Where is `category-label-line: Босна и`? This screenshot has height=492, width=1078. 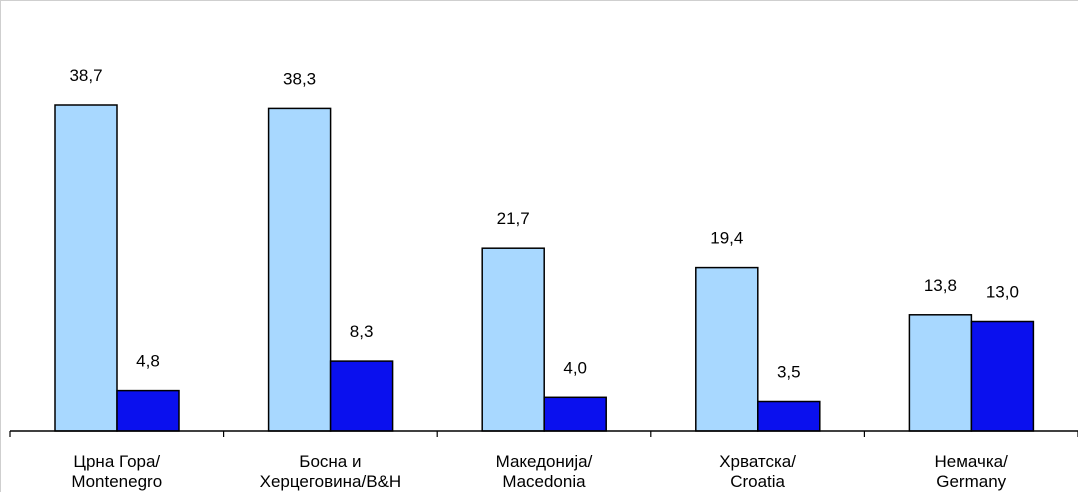
category-label-line: Босна и is located at coordinates (330, 461).